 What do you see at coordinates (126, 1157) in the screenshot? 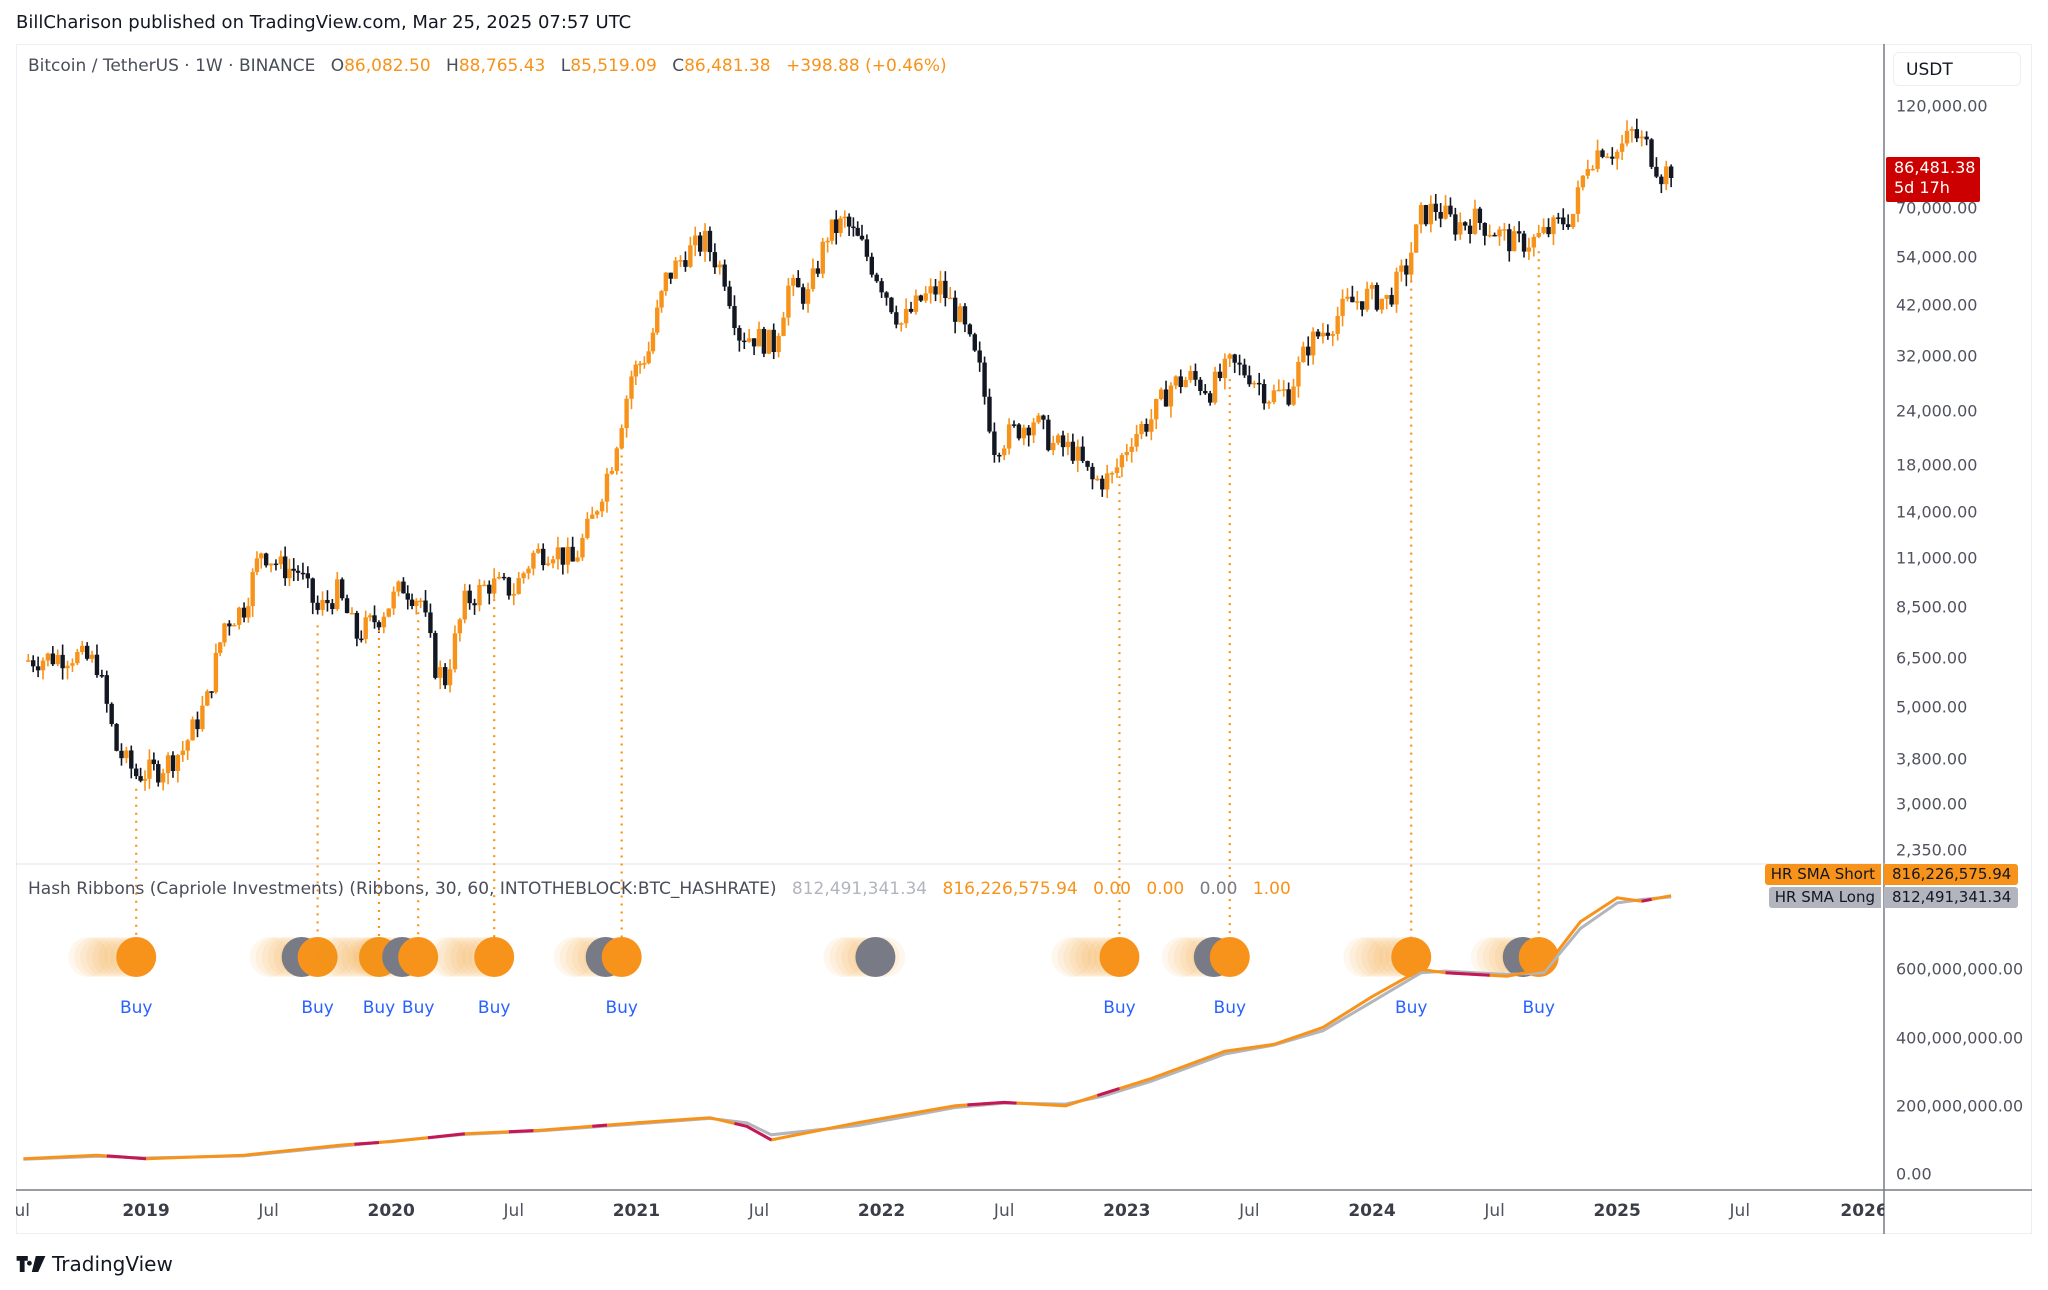
I see `capitulation-segment` at bounding box center [126, 1157].